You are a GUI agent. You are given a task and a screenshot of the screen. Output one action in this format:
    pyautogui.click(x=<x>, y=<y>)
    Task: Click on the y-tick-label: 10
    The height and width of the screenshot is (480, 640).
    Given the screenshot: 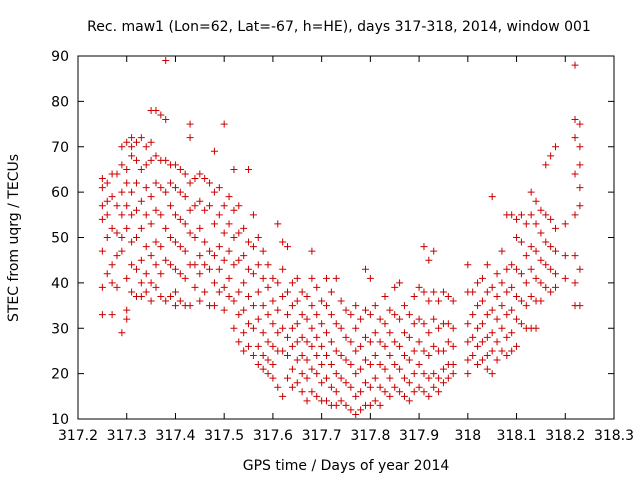 What is the action you would take?
    pyautogui.click(x=60, y=420)
    